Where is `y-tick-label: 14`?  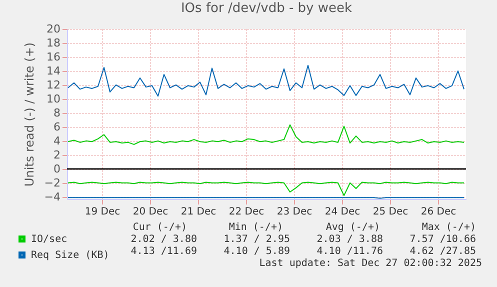 y-tick-label: 14 is located at coordinates (53, 71).